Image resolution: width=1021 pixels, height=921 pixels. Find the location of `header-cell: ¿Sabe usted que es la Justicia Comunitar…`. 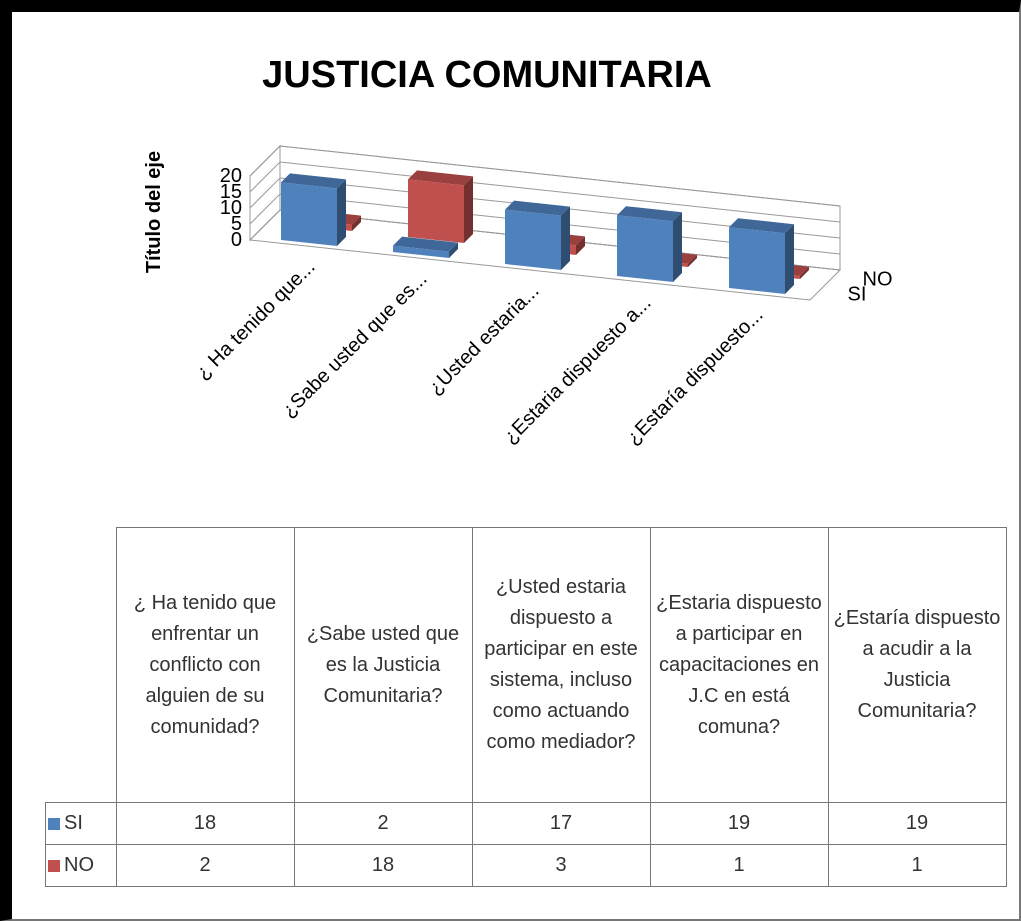

header-cell: ¿Sabe usted que es la Justicia Comunitar… is located at coordinates (383, 665).